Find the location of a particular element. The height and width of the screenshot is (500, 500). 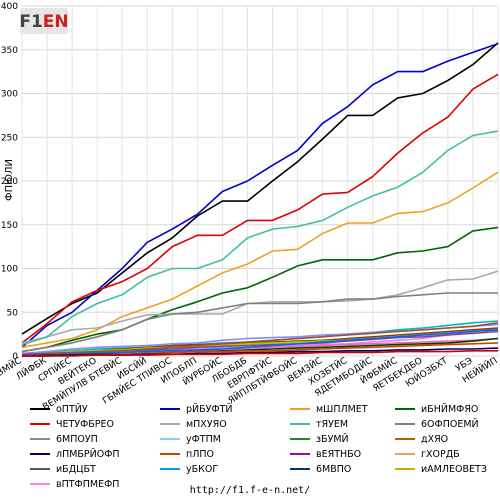

legend-item: вПТФПМЕФП is located at coordinates (74, 484).